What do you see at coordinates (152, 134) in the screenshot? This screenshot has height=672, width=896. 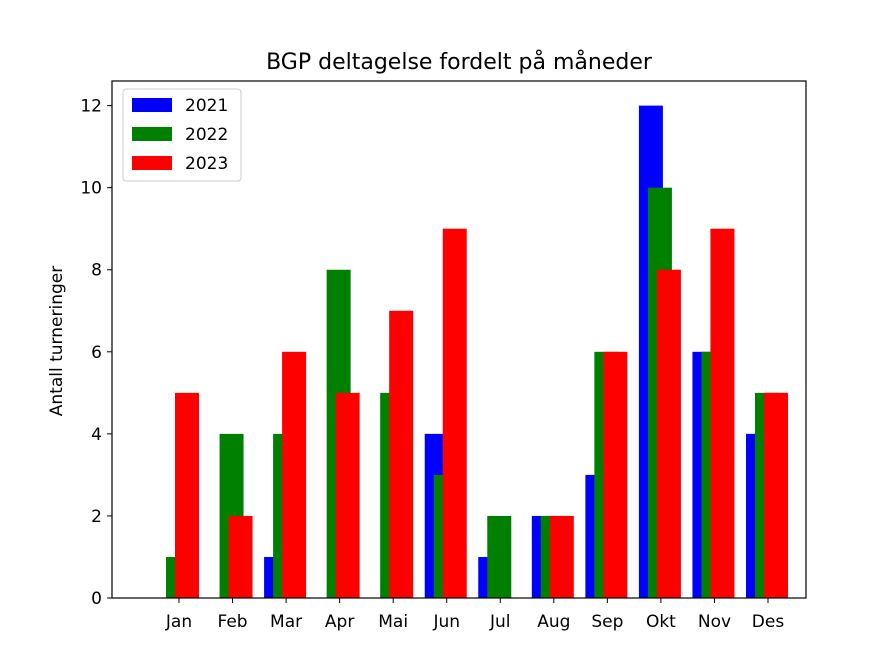 I see `legend-swatch-2022` at bounding box center [152, 134].